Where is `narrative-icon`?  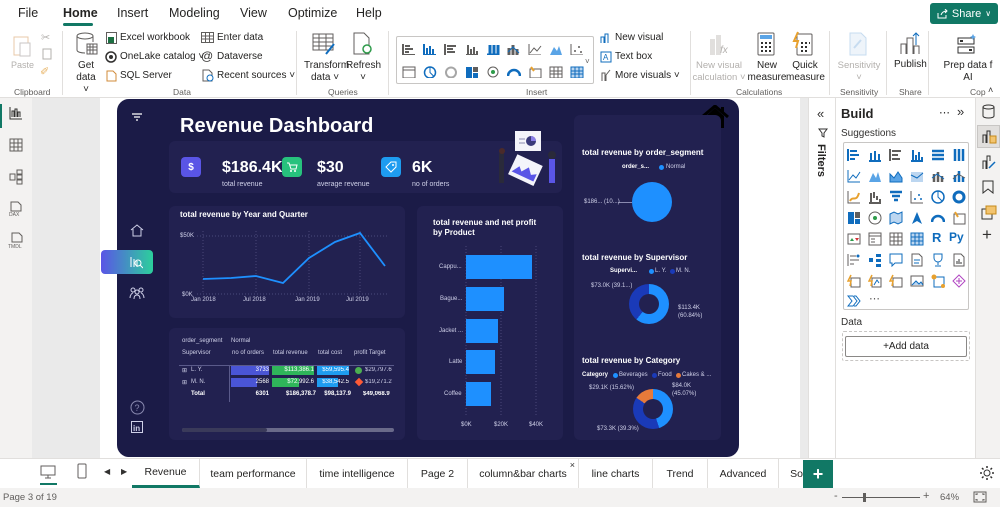 narrative-icon is located at coordinates (896, 281).